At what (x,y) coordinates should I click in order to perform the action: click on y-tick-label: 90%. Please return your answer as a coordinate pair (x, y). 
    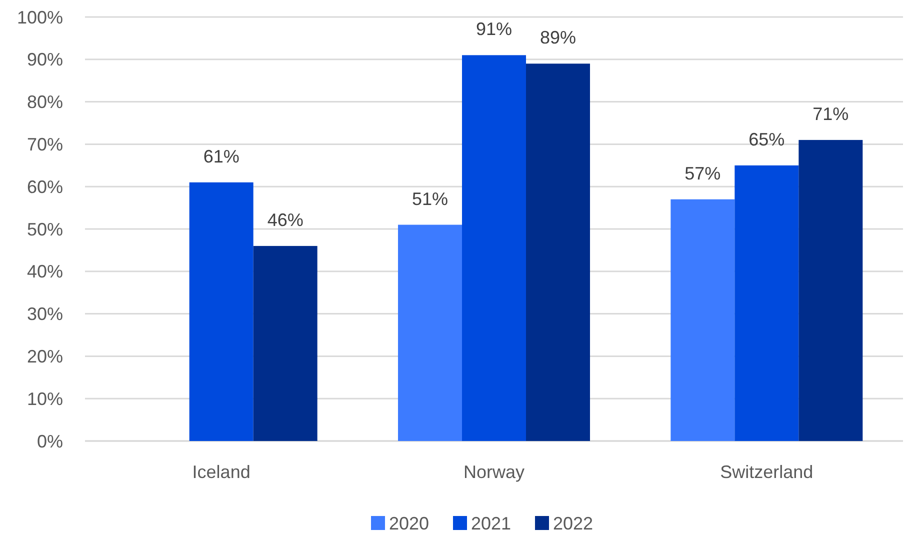
    Looking at the image, I should click on (44, 60).